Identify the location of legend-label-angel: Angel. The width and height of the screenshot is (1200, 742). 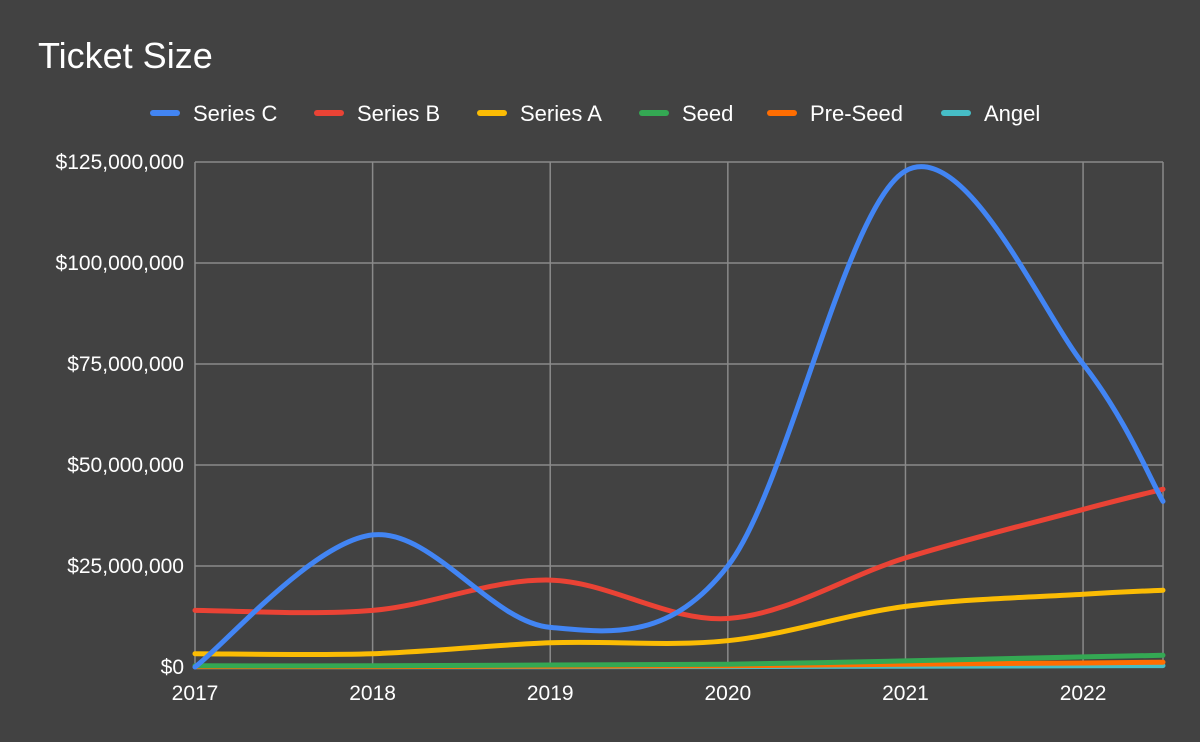
(1012, 113).